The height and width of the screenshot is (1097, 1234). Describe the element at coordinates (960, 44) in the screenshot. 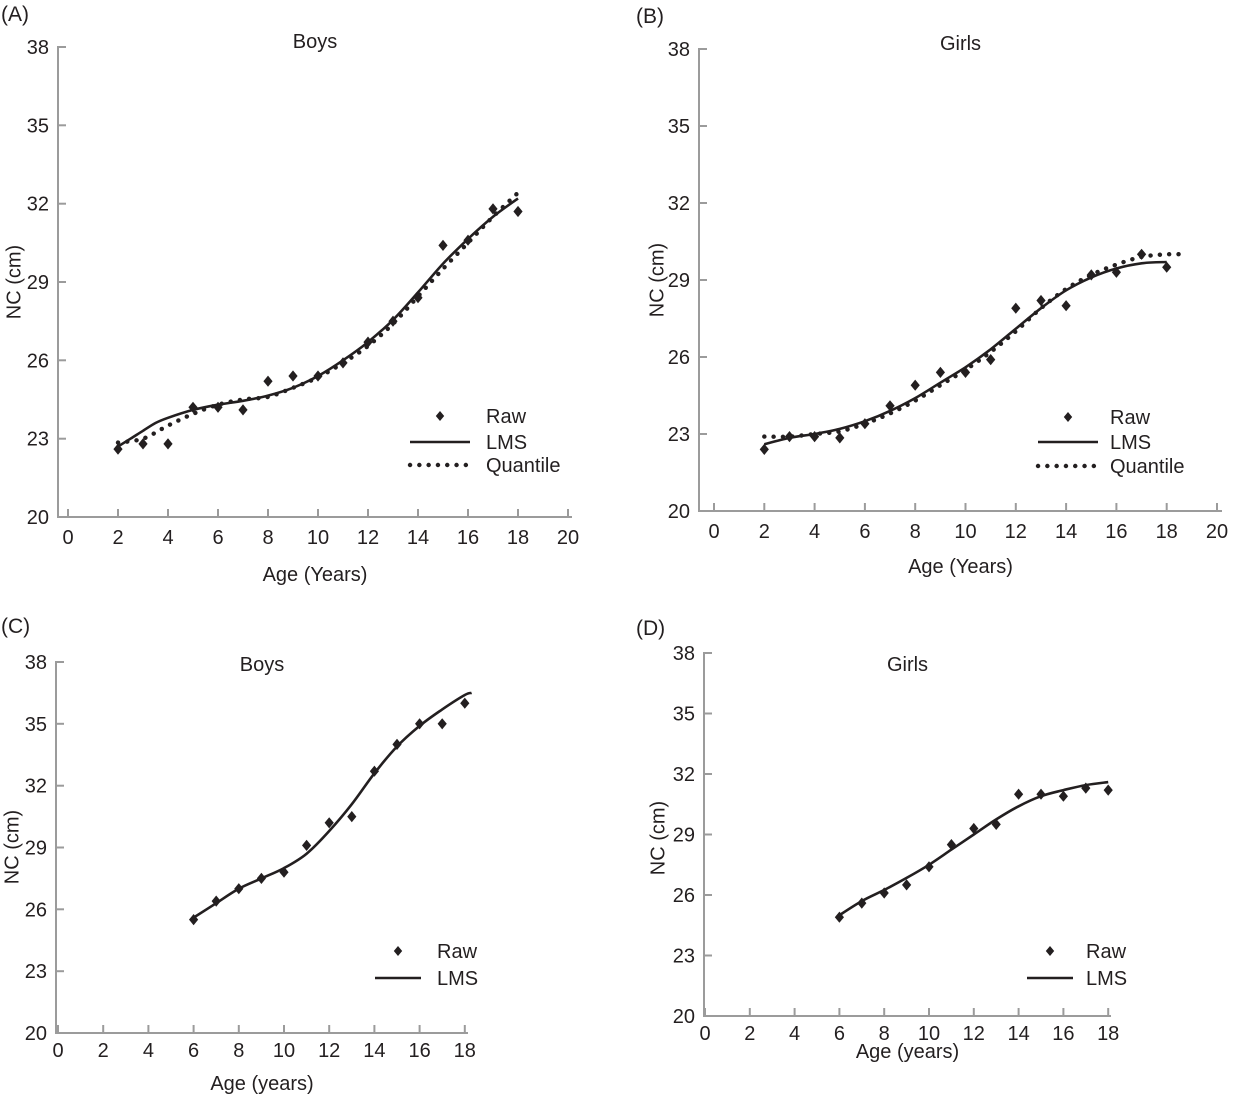

I see `panel-title-B: Girls` at that location.